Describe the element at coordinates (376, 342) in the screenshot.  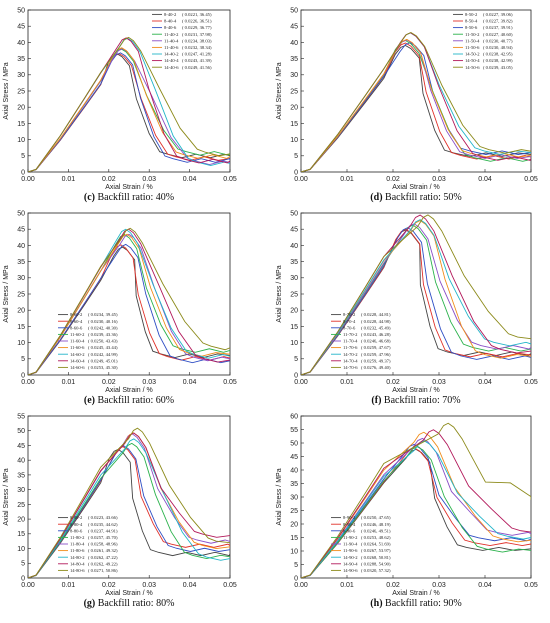
I see `legend-peak-values: ( 0.0246, 46.68)` at that location.